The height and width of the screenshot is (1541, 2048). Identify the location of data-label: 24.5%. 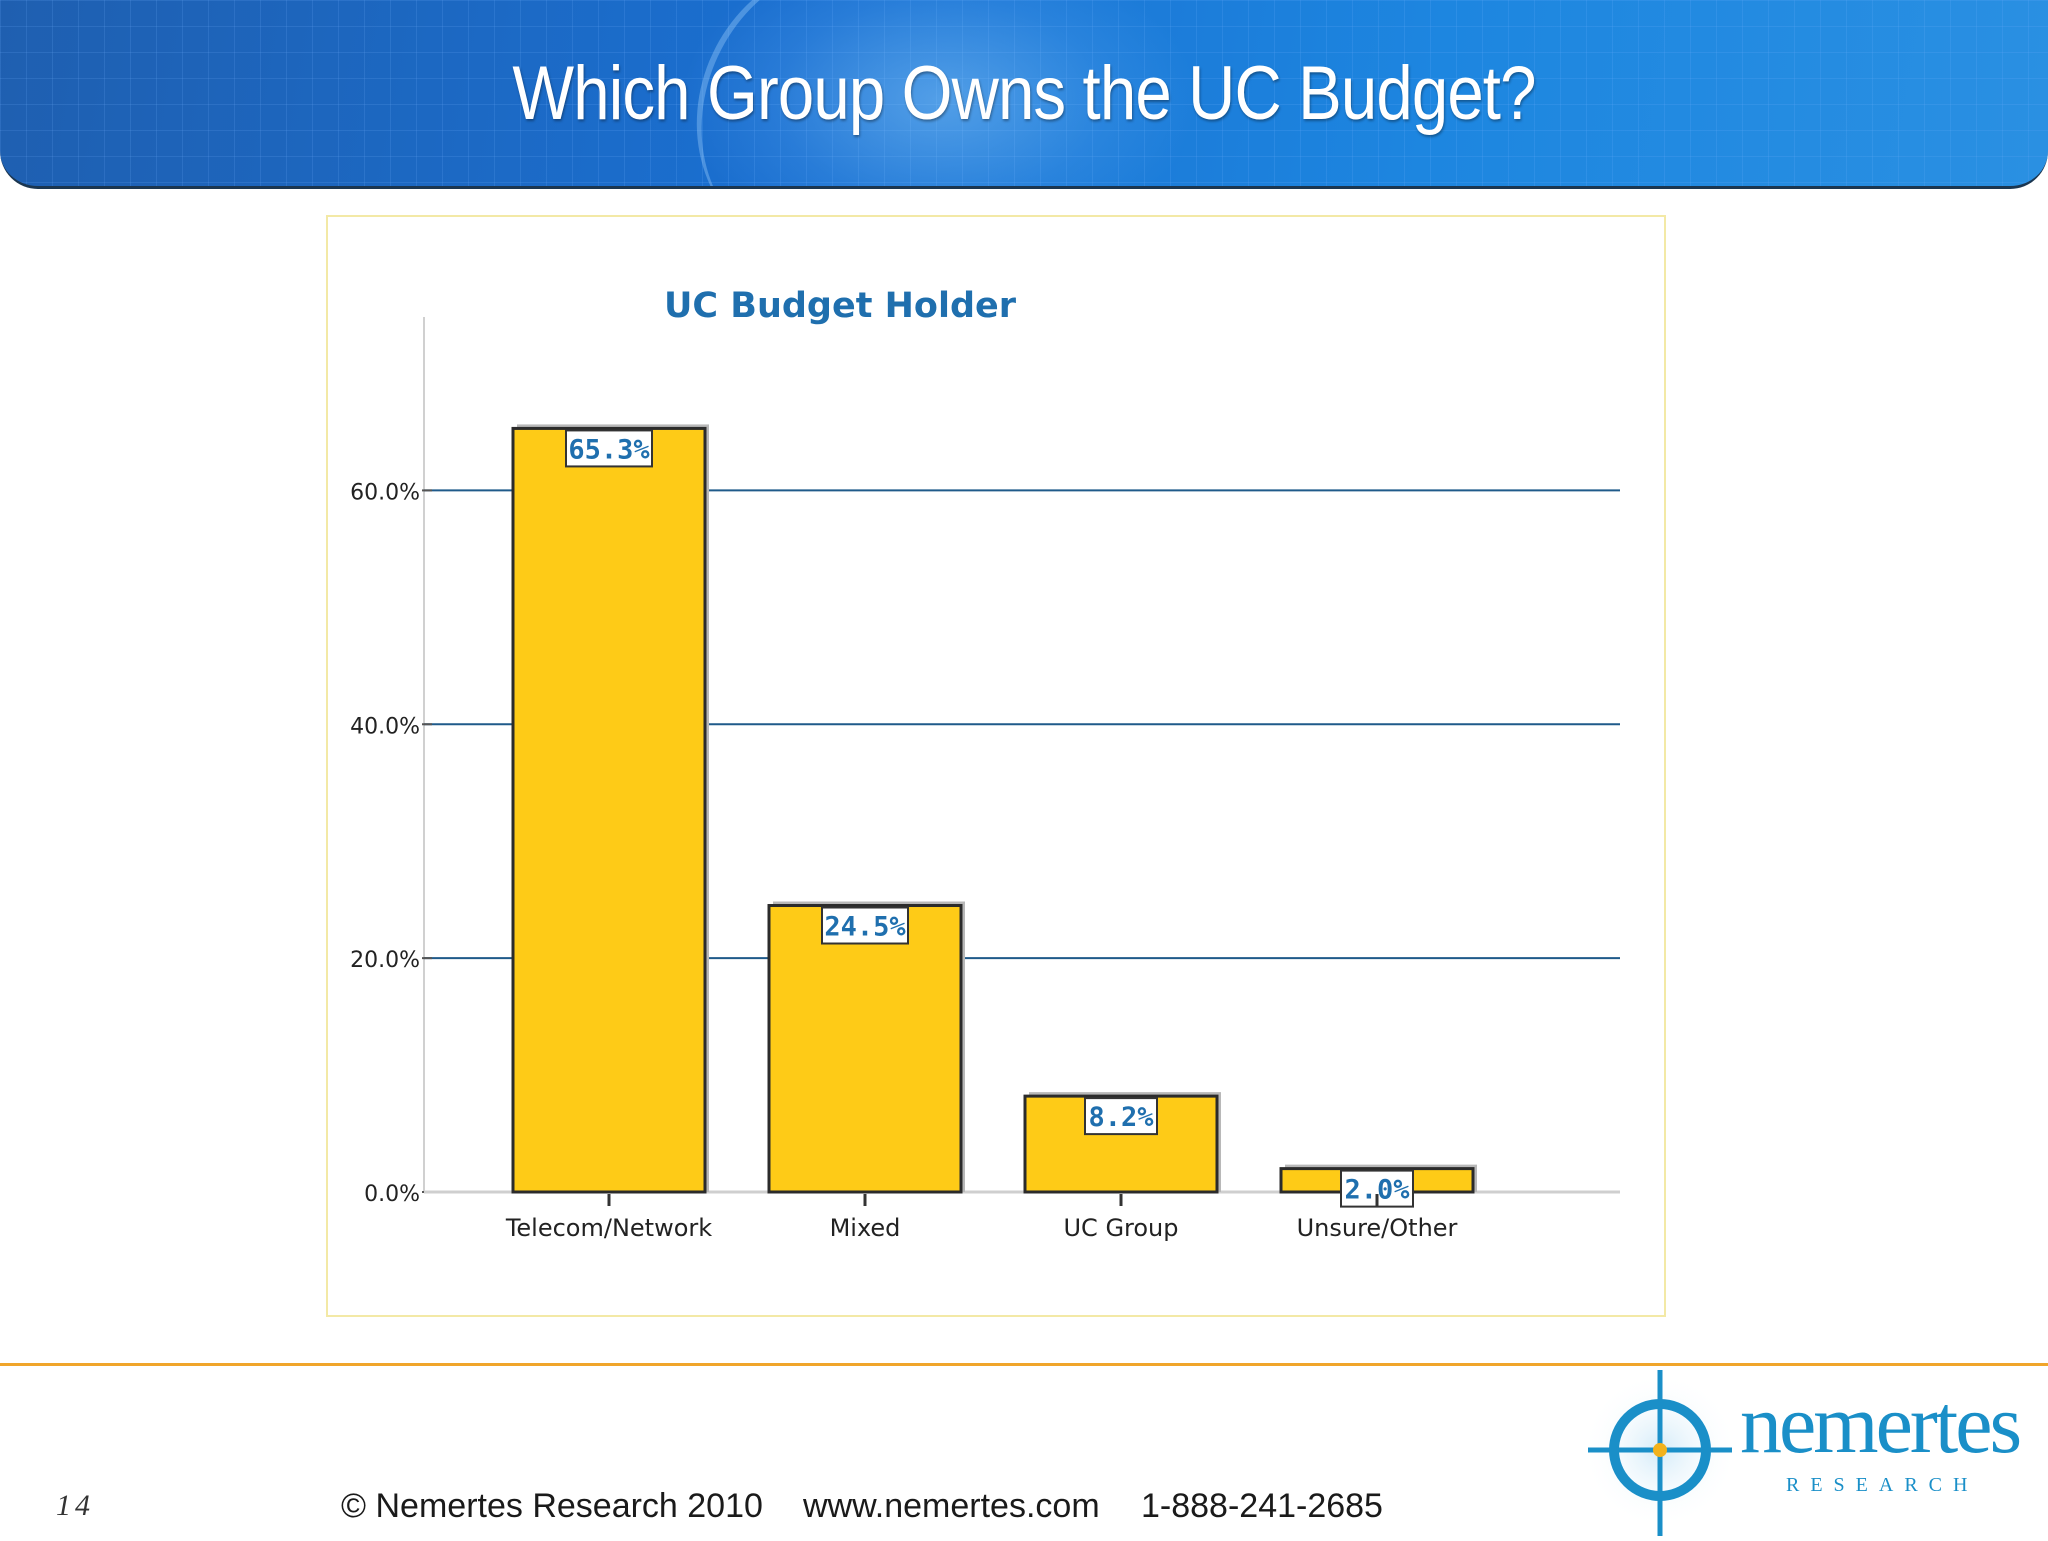
(865, 927).